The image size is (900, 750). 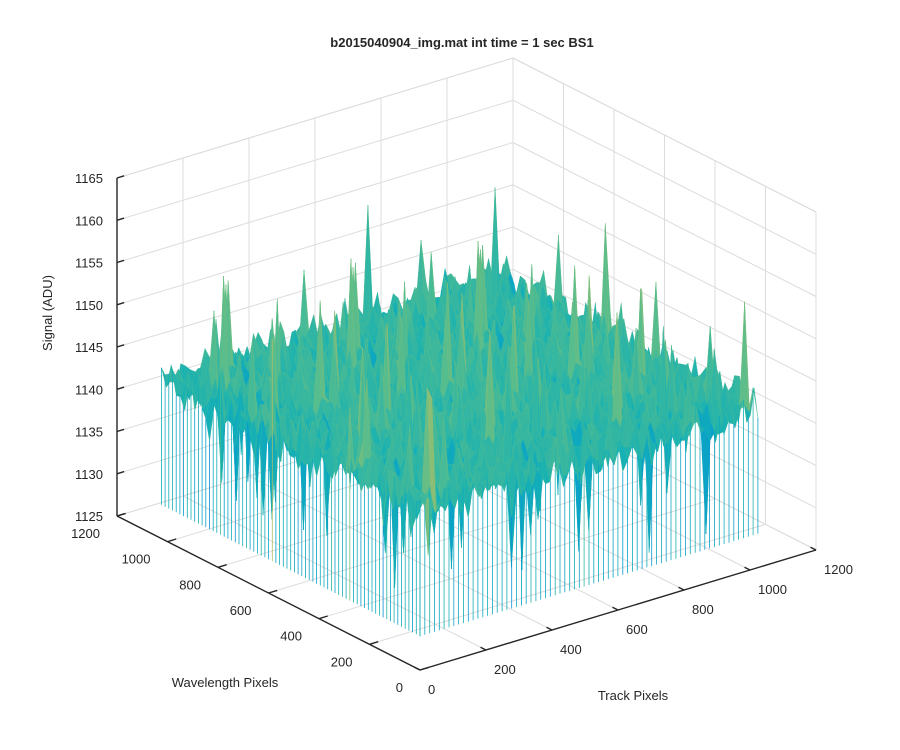 I want to click on floor-gridline-y, so click(x=567, y=584).